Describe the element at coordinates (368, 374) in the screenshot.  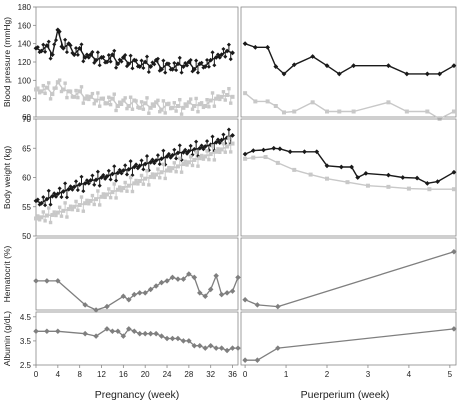
I see `xtick-label-puerperium: 3` at that location.